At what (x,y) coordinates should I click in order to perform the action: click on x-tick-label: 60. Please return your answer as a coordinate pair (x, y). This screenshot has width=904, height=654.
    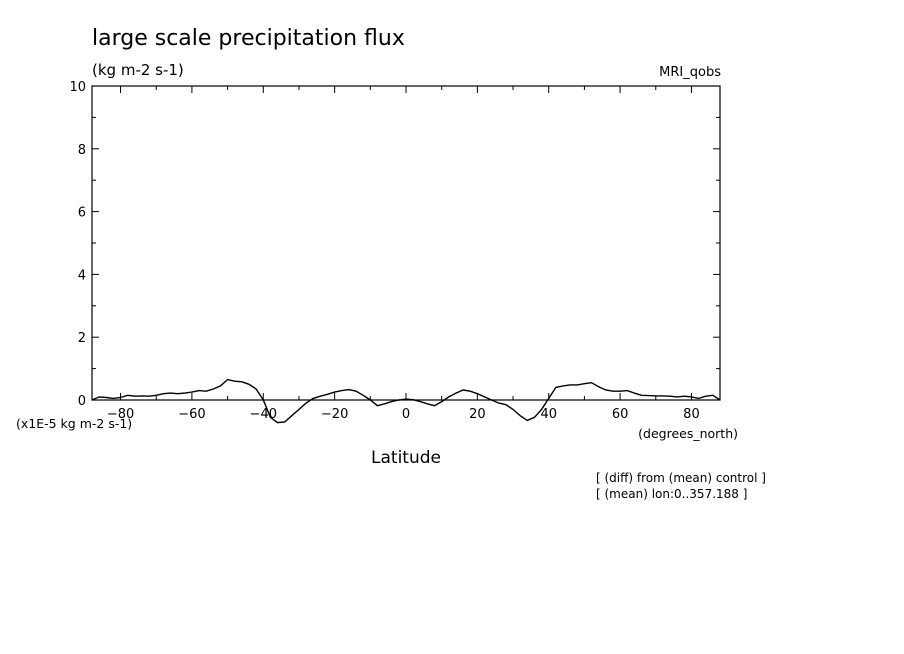
    Looking at the image, I should click on (620, 414).